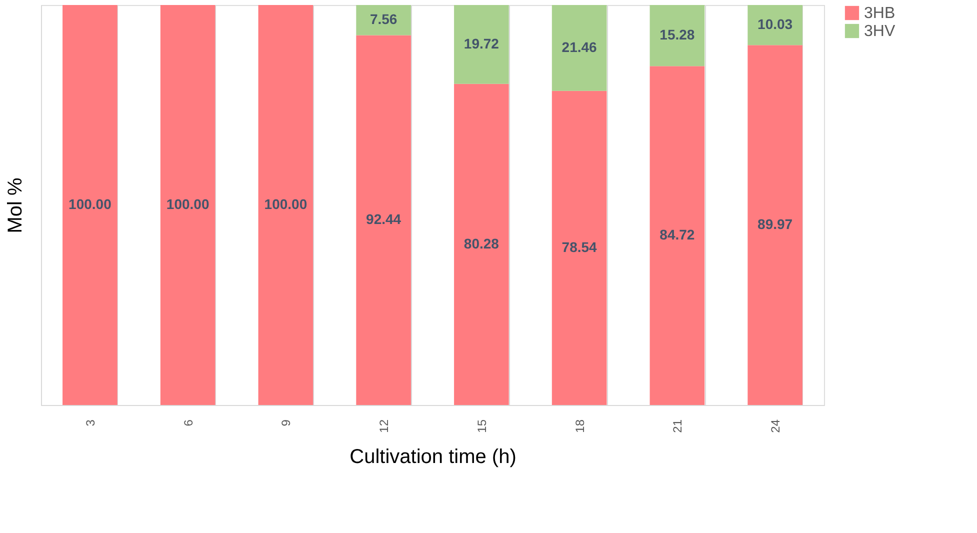  I want to click on data-label: 19.72, so click(482, 43).